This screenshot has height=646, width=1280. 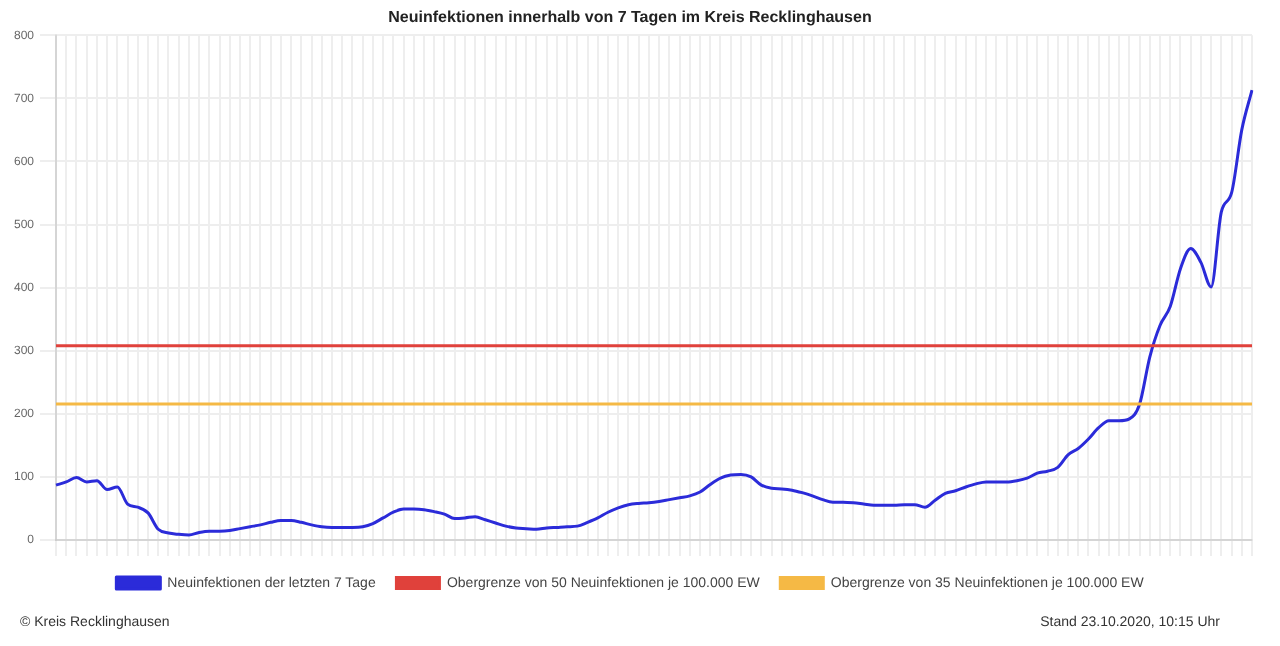 I want to click on chart-title: Neuinfektionen innerhalb von 7 Tagen im Kreis Recklinghausen, so click(x=630, y=17).